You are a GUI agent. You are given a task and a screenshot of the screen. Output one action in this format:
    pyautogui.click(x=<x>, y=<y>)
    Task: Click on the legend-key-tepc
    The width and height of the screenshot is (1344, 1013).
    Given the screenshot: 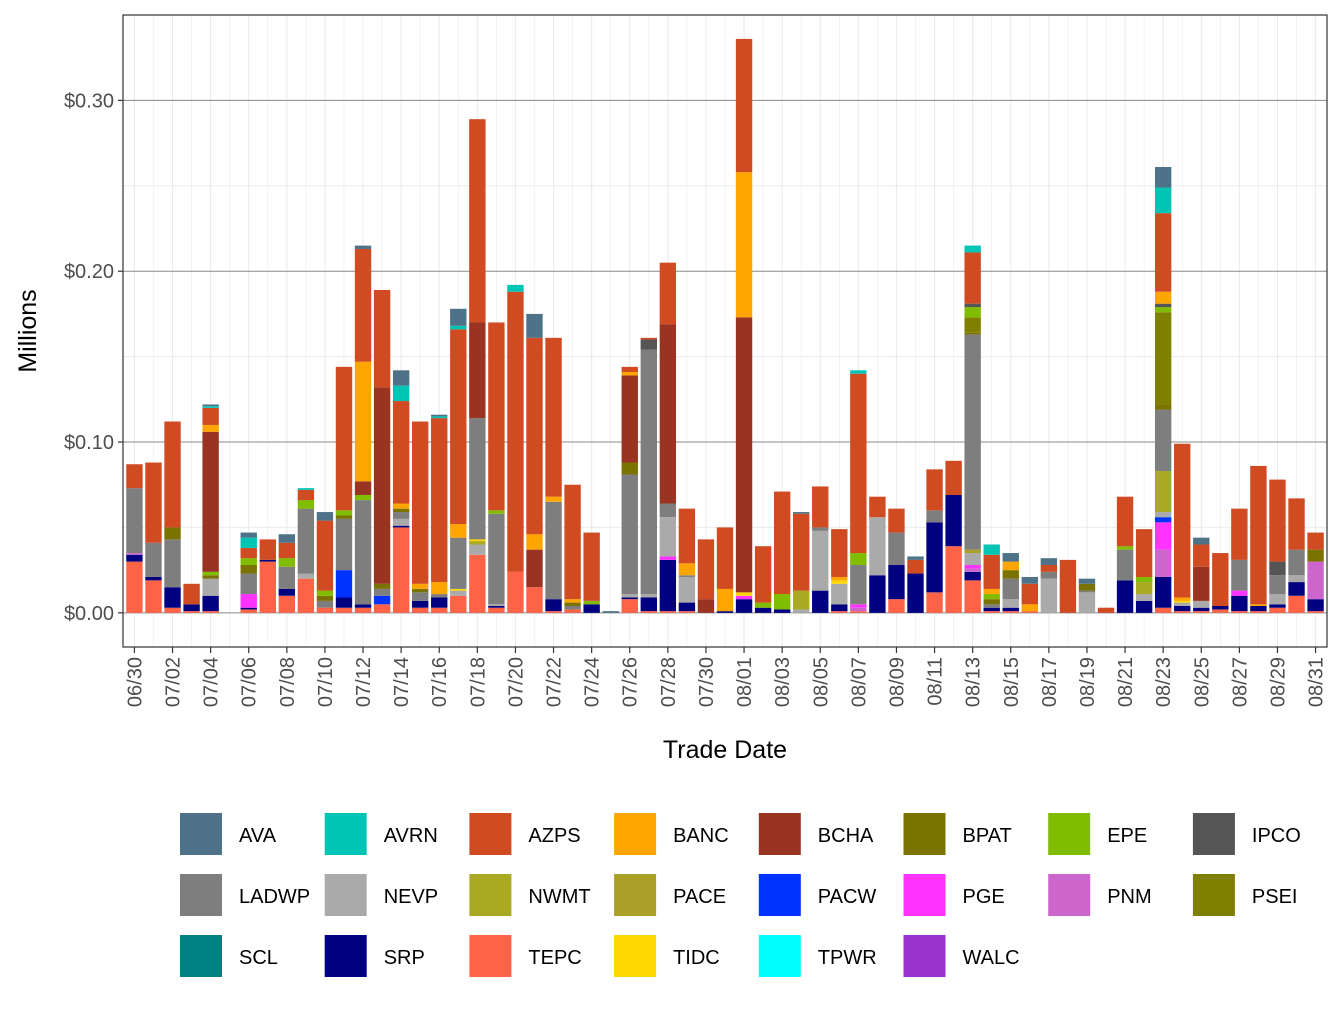 What is the action you would take?
    pyautogui.click(x=490, y=956)
    